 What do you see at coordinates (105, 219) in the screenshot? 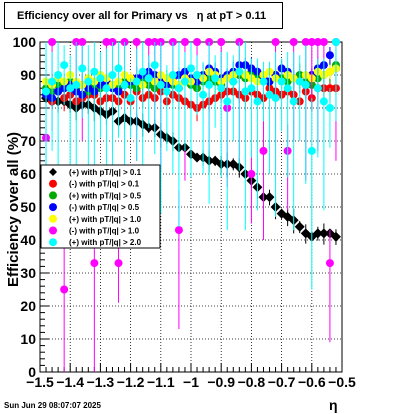
I see `legend-entry: (+) with pT/|q| > 1.0` at bounding box center [105, 219].